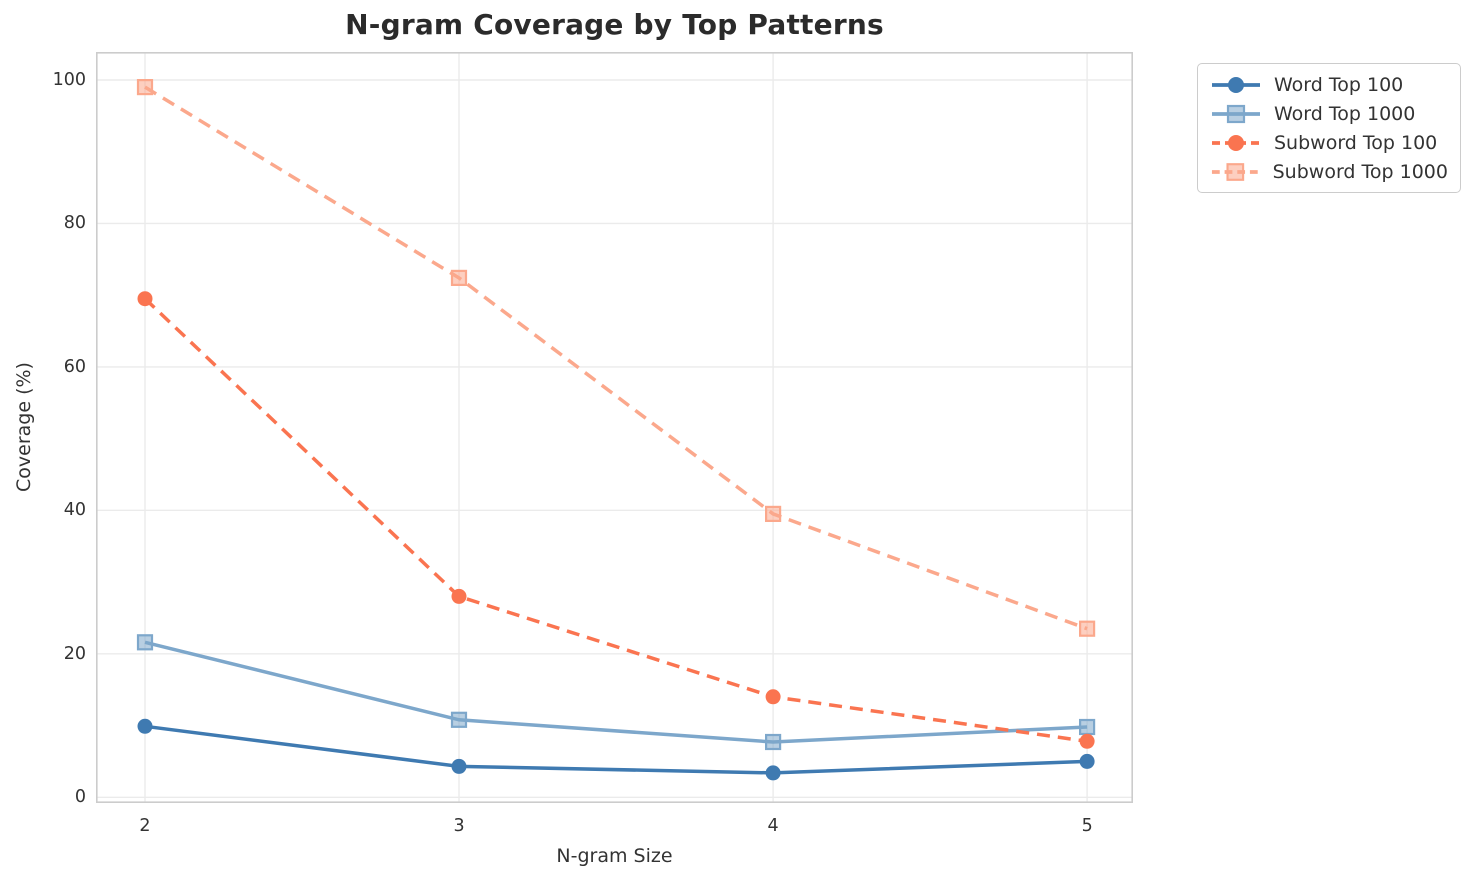 This screenshot has width=1478, height=885. I want to click on y-tick-label: 40, so click(74, 510).